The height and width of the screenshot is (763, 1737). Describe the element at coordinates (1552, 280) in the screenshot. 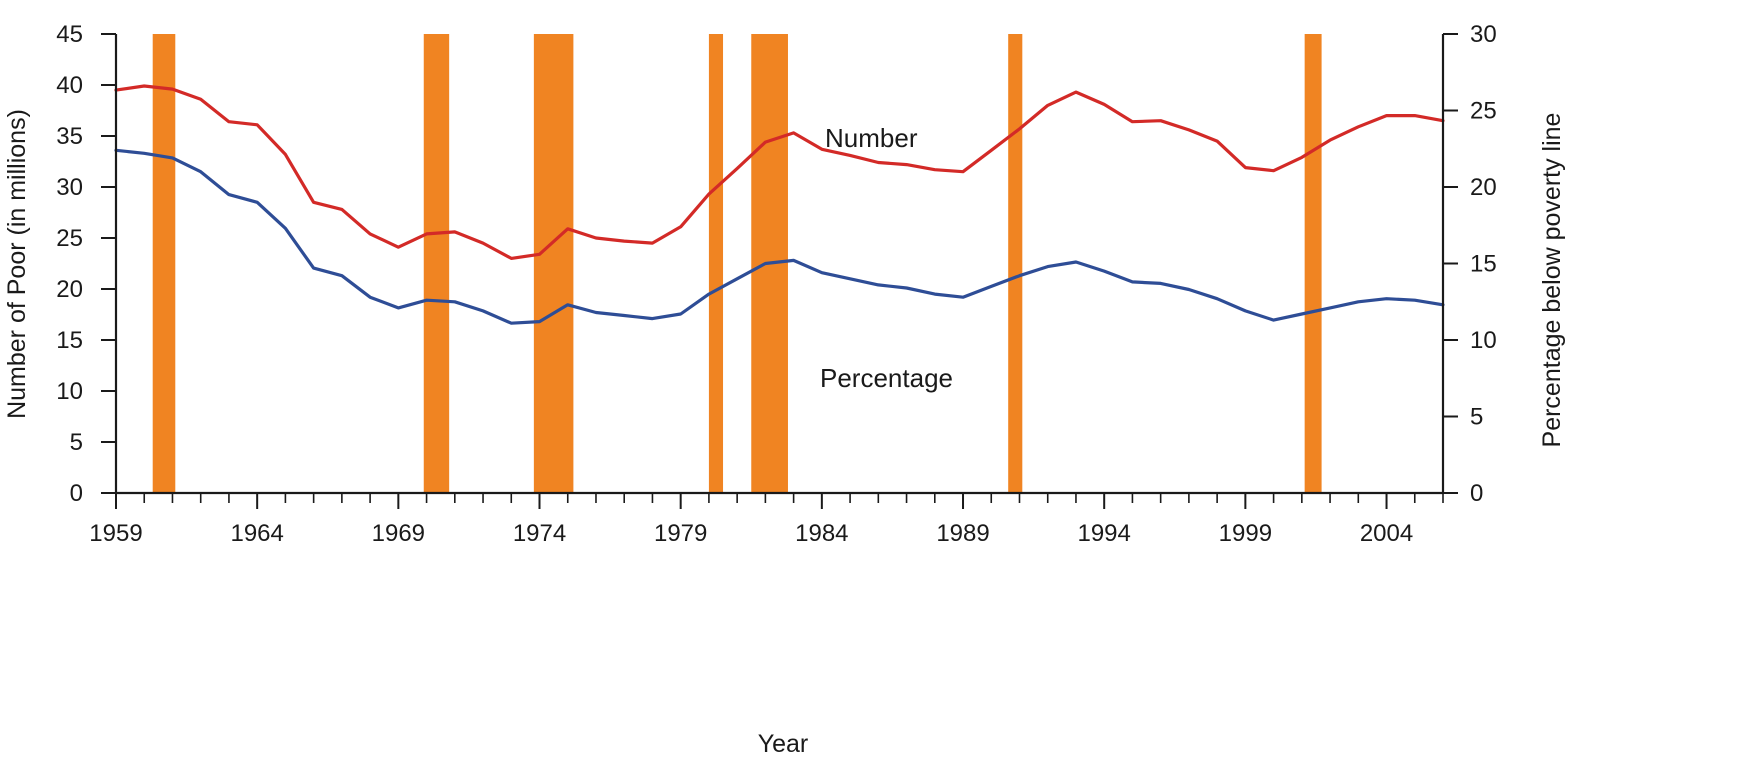

I see `y-axis-right-title: Percentage below poverty line` at that location.